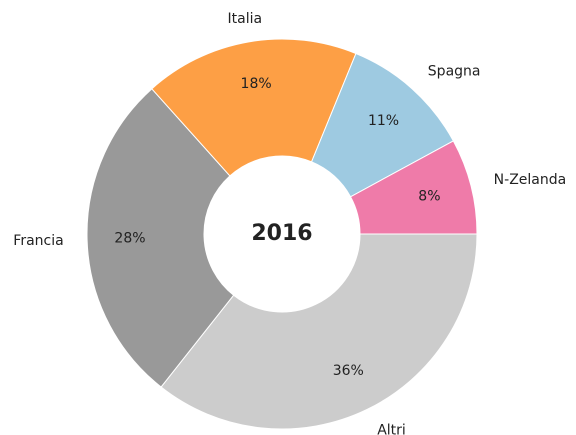 The height and width of the screenshot is (435, 576). Describe the element at coordinates (530, 180) in the screenshot. I see `slice-label: N-Zelanda` at that location.